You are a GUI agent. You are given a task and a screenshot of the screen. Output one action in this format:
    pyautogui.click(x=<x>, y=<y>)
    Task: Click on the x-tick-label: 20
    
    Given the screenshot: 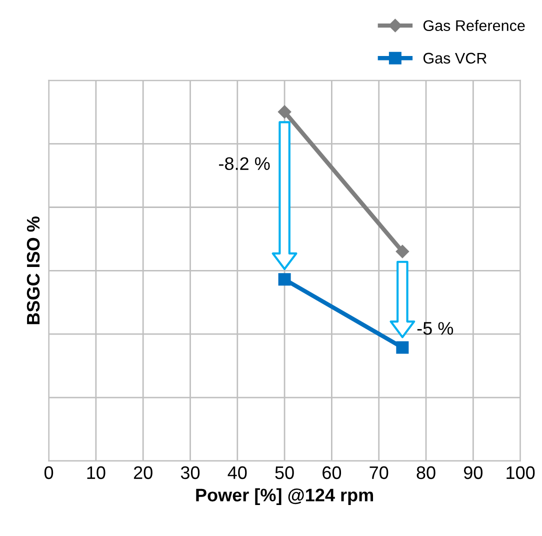 What is the action you would take?
    pyautogui.click(x=143, y=473)
    